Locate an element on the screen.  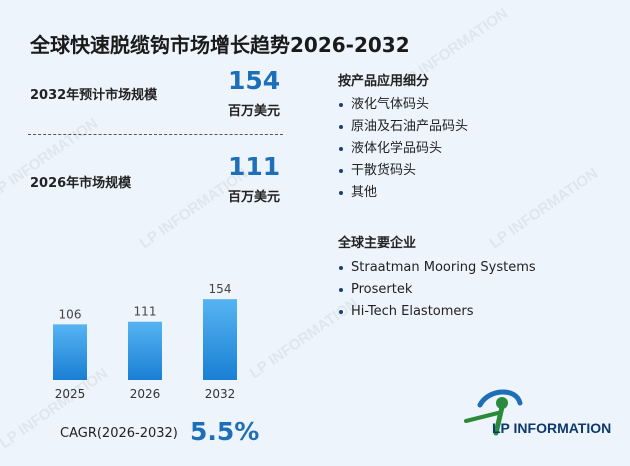
page-title: 全球快速脱缆钩市场增长趋势2026-2032 is located at coordinates (220, 45).